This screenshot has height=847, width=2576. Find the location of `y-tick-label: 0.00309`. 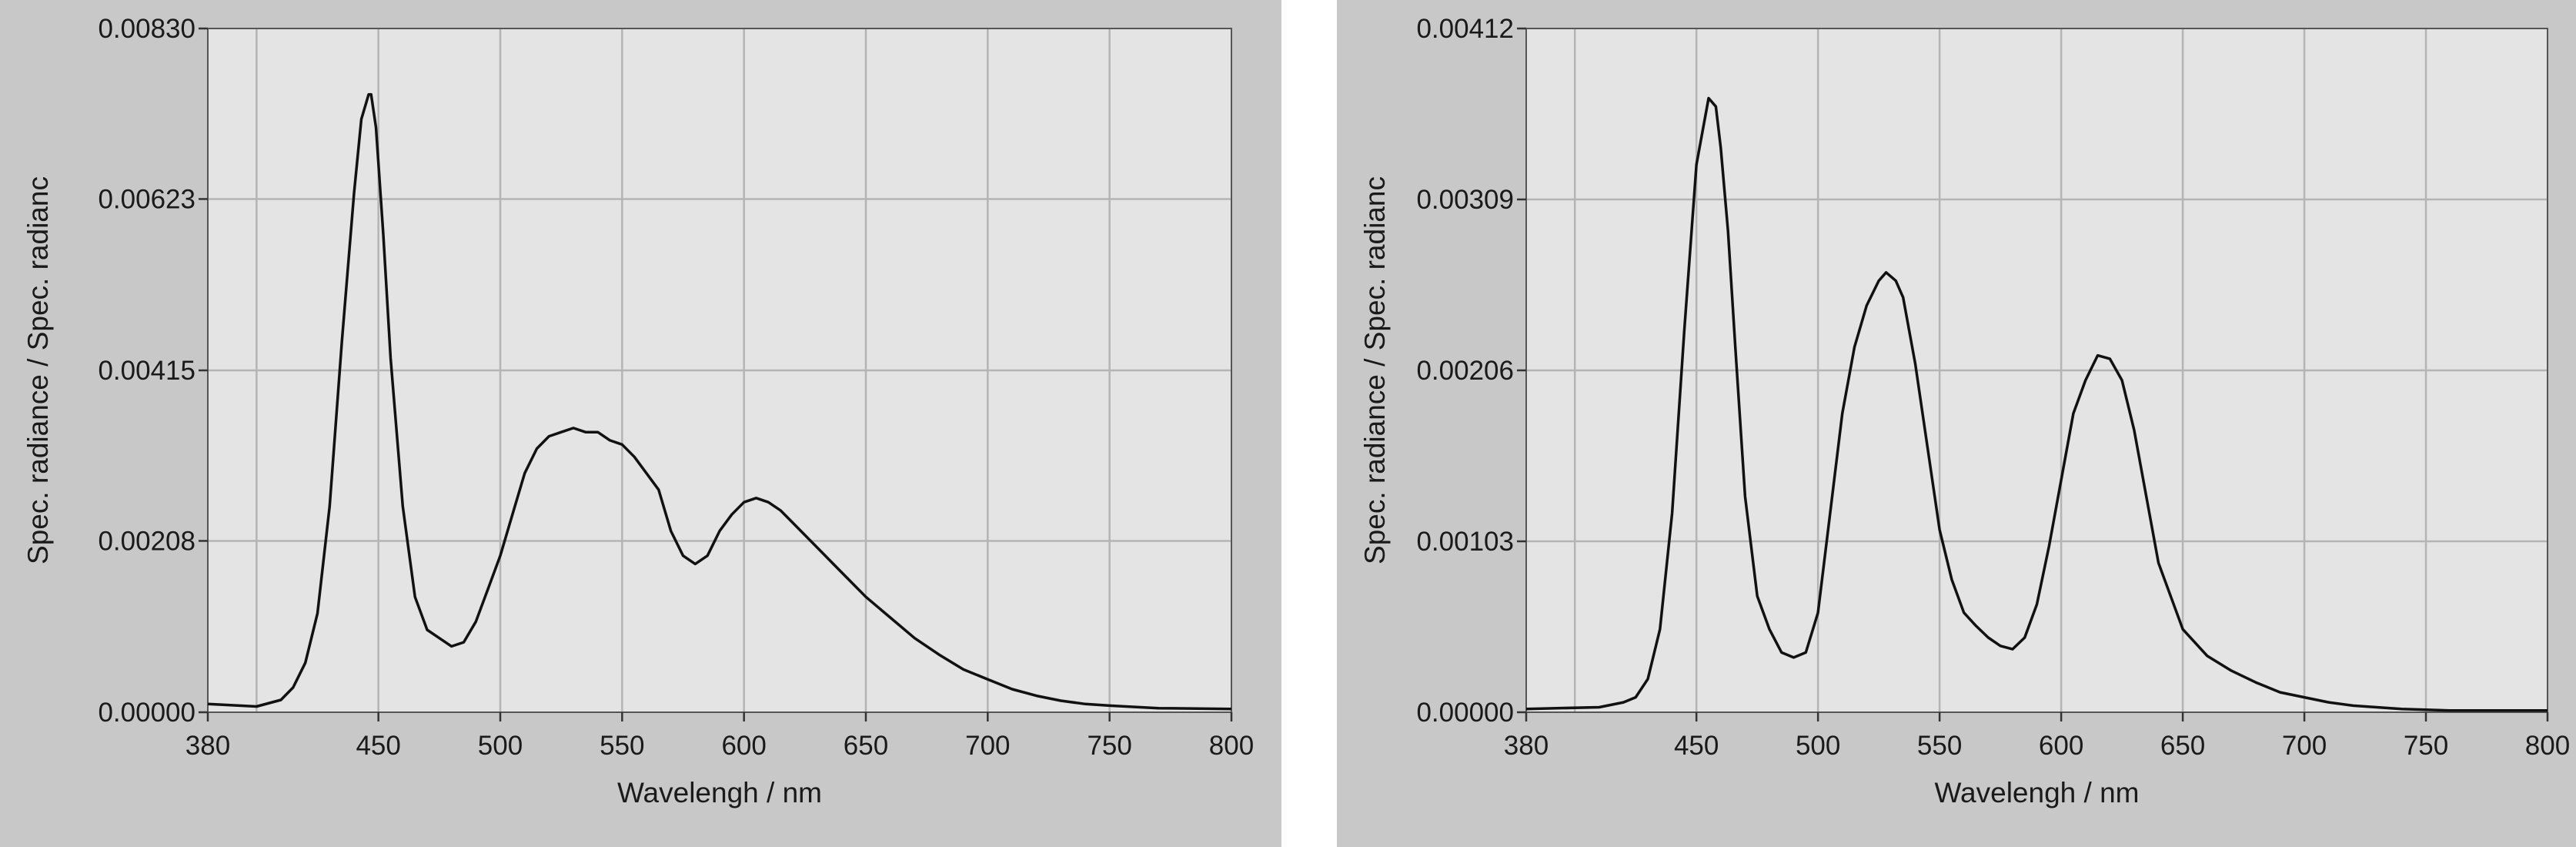

y-tick-label: 0.00309 is located at coordinates (1465, 200).